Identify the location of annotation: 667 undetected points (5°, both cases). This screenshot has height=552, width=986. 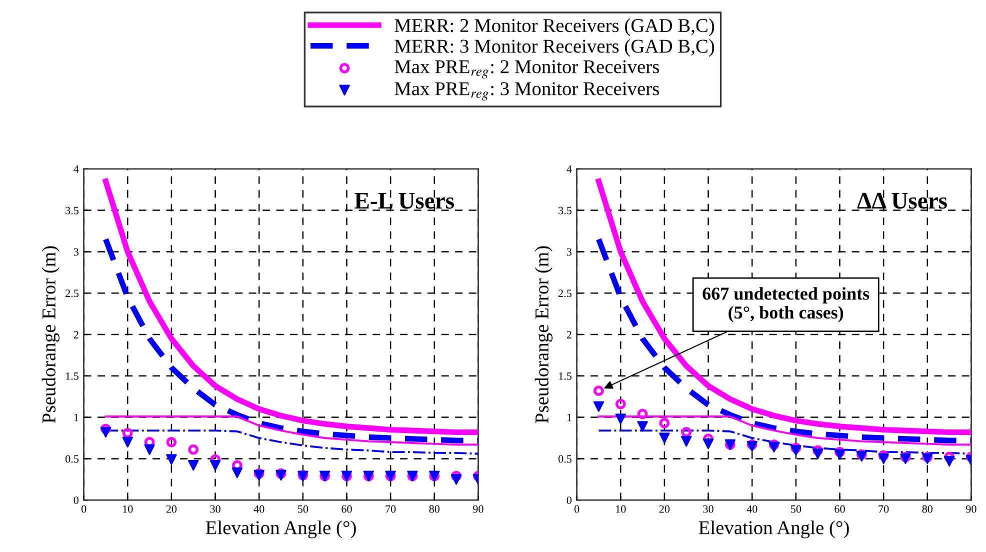
(786, 304).